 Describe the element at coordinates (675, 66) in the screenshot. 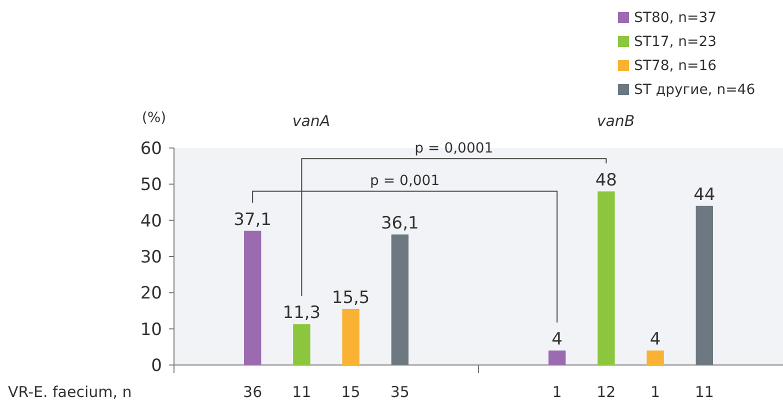

I see `legend-label: ST78, n=16` at that location.